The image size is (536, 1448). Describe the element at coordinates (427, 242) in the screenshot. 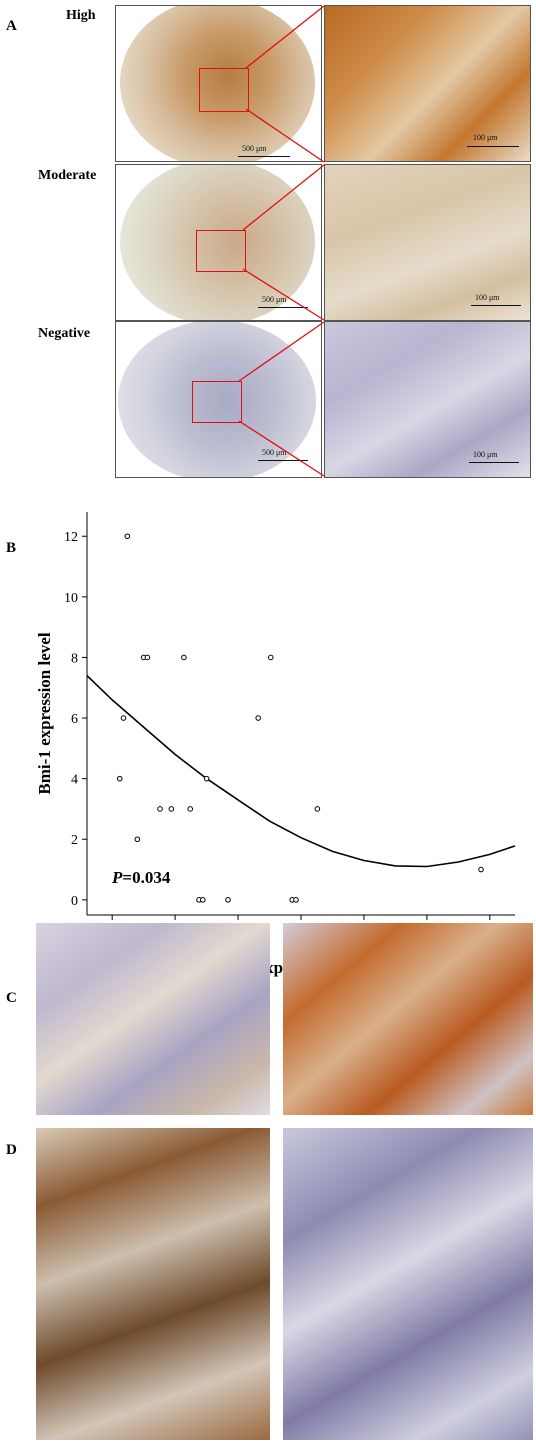

I see `tissue-zoom-moderate: 100 μm` at that location.